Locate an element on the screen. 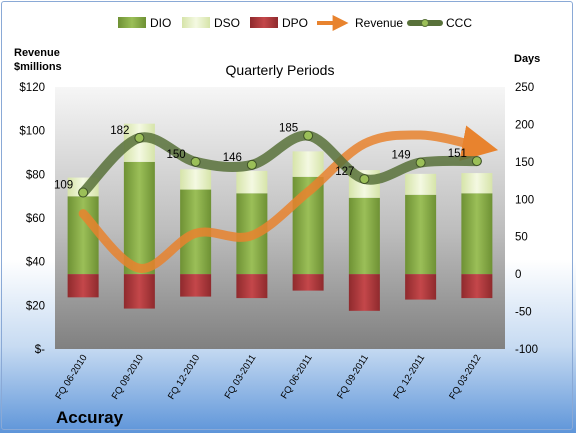 Image resolution: width=576 pixels, height=433 pixels. chart-title: Quarterly Periods is located at coordinates (280, 70).